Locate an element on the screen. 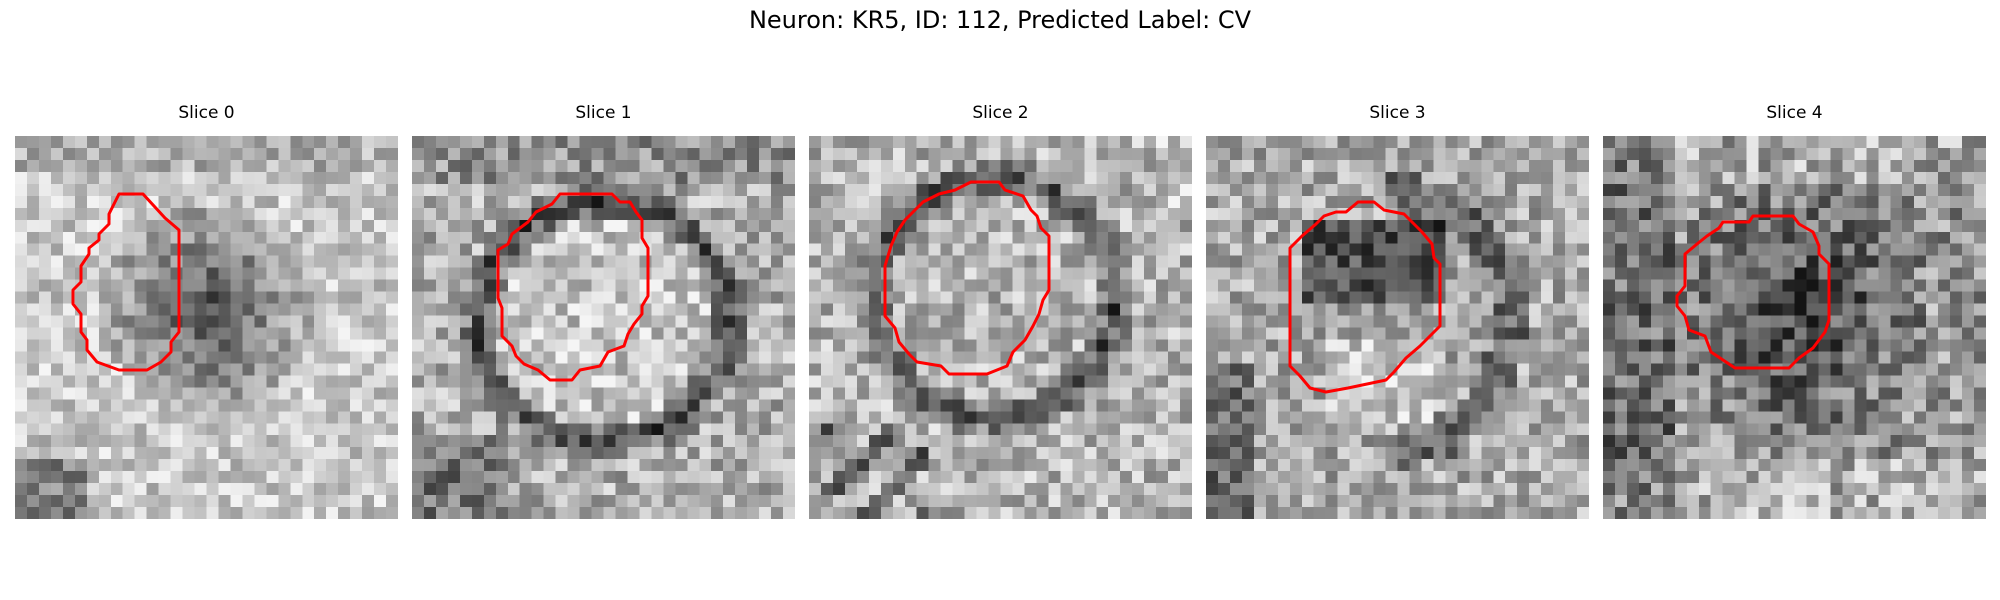  slice-title: Slice 4 is located at coordinates (1794, 113).